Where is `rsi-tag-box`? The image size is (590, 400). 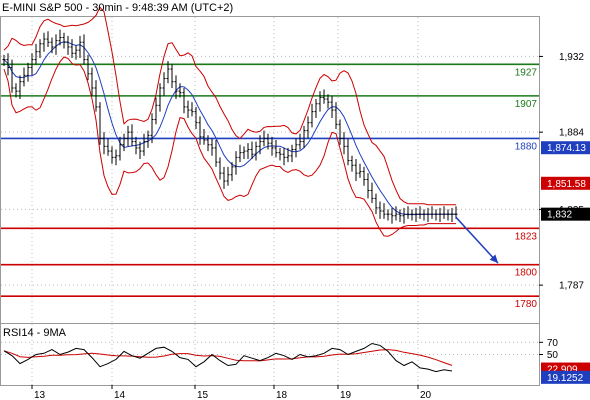 rsi-tag-box is located at coordinates (565, 377).